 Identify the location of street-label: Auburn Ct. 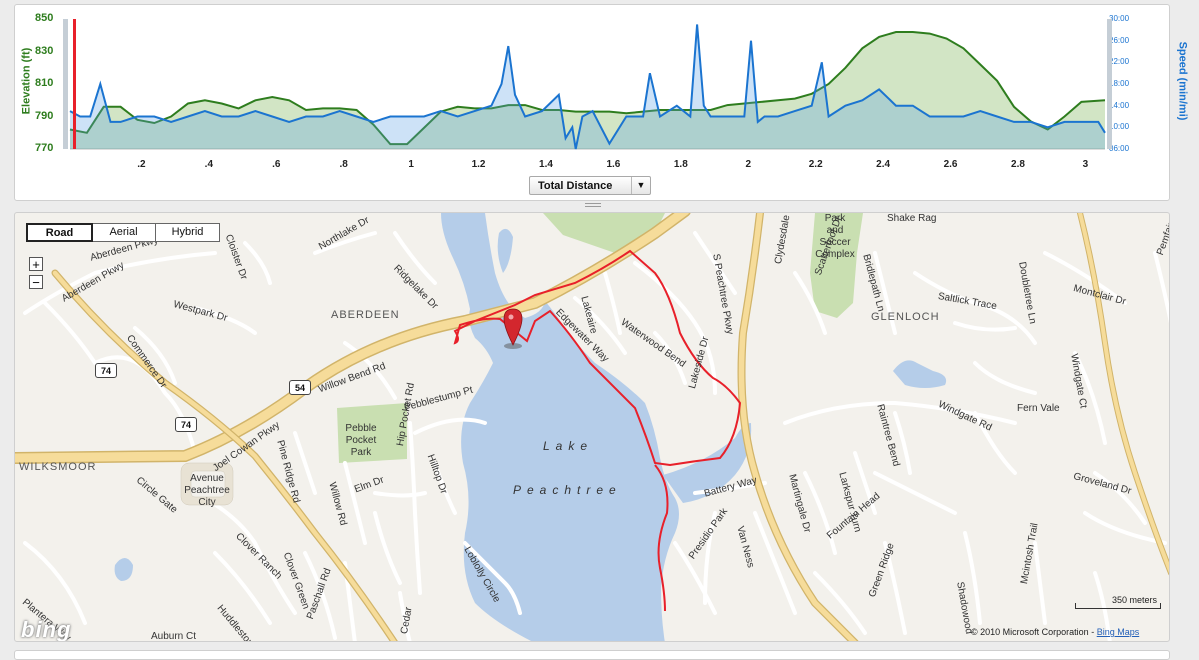
(174, 636).